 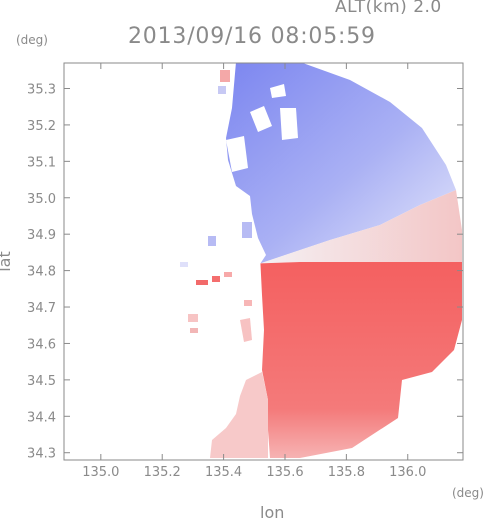 What do you see at coordinates (41, 199) in the screenshot?
I see `y-tick-label: 35.0` at bounding box center [41, 199].